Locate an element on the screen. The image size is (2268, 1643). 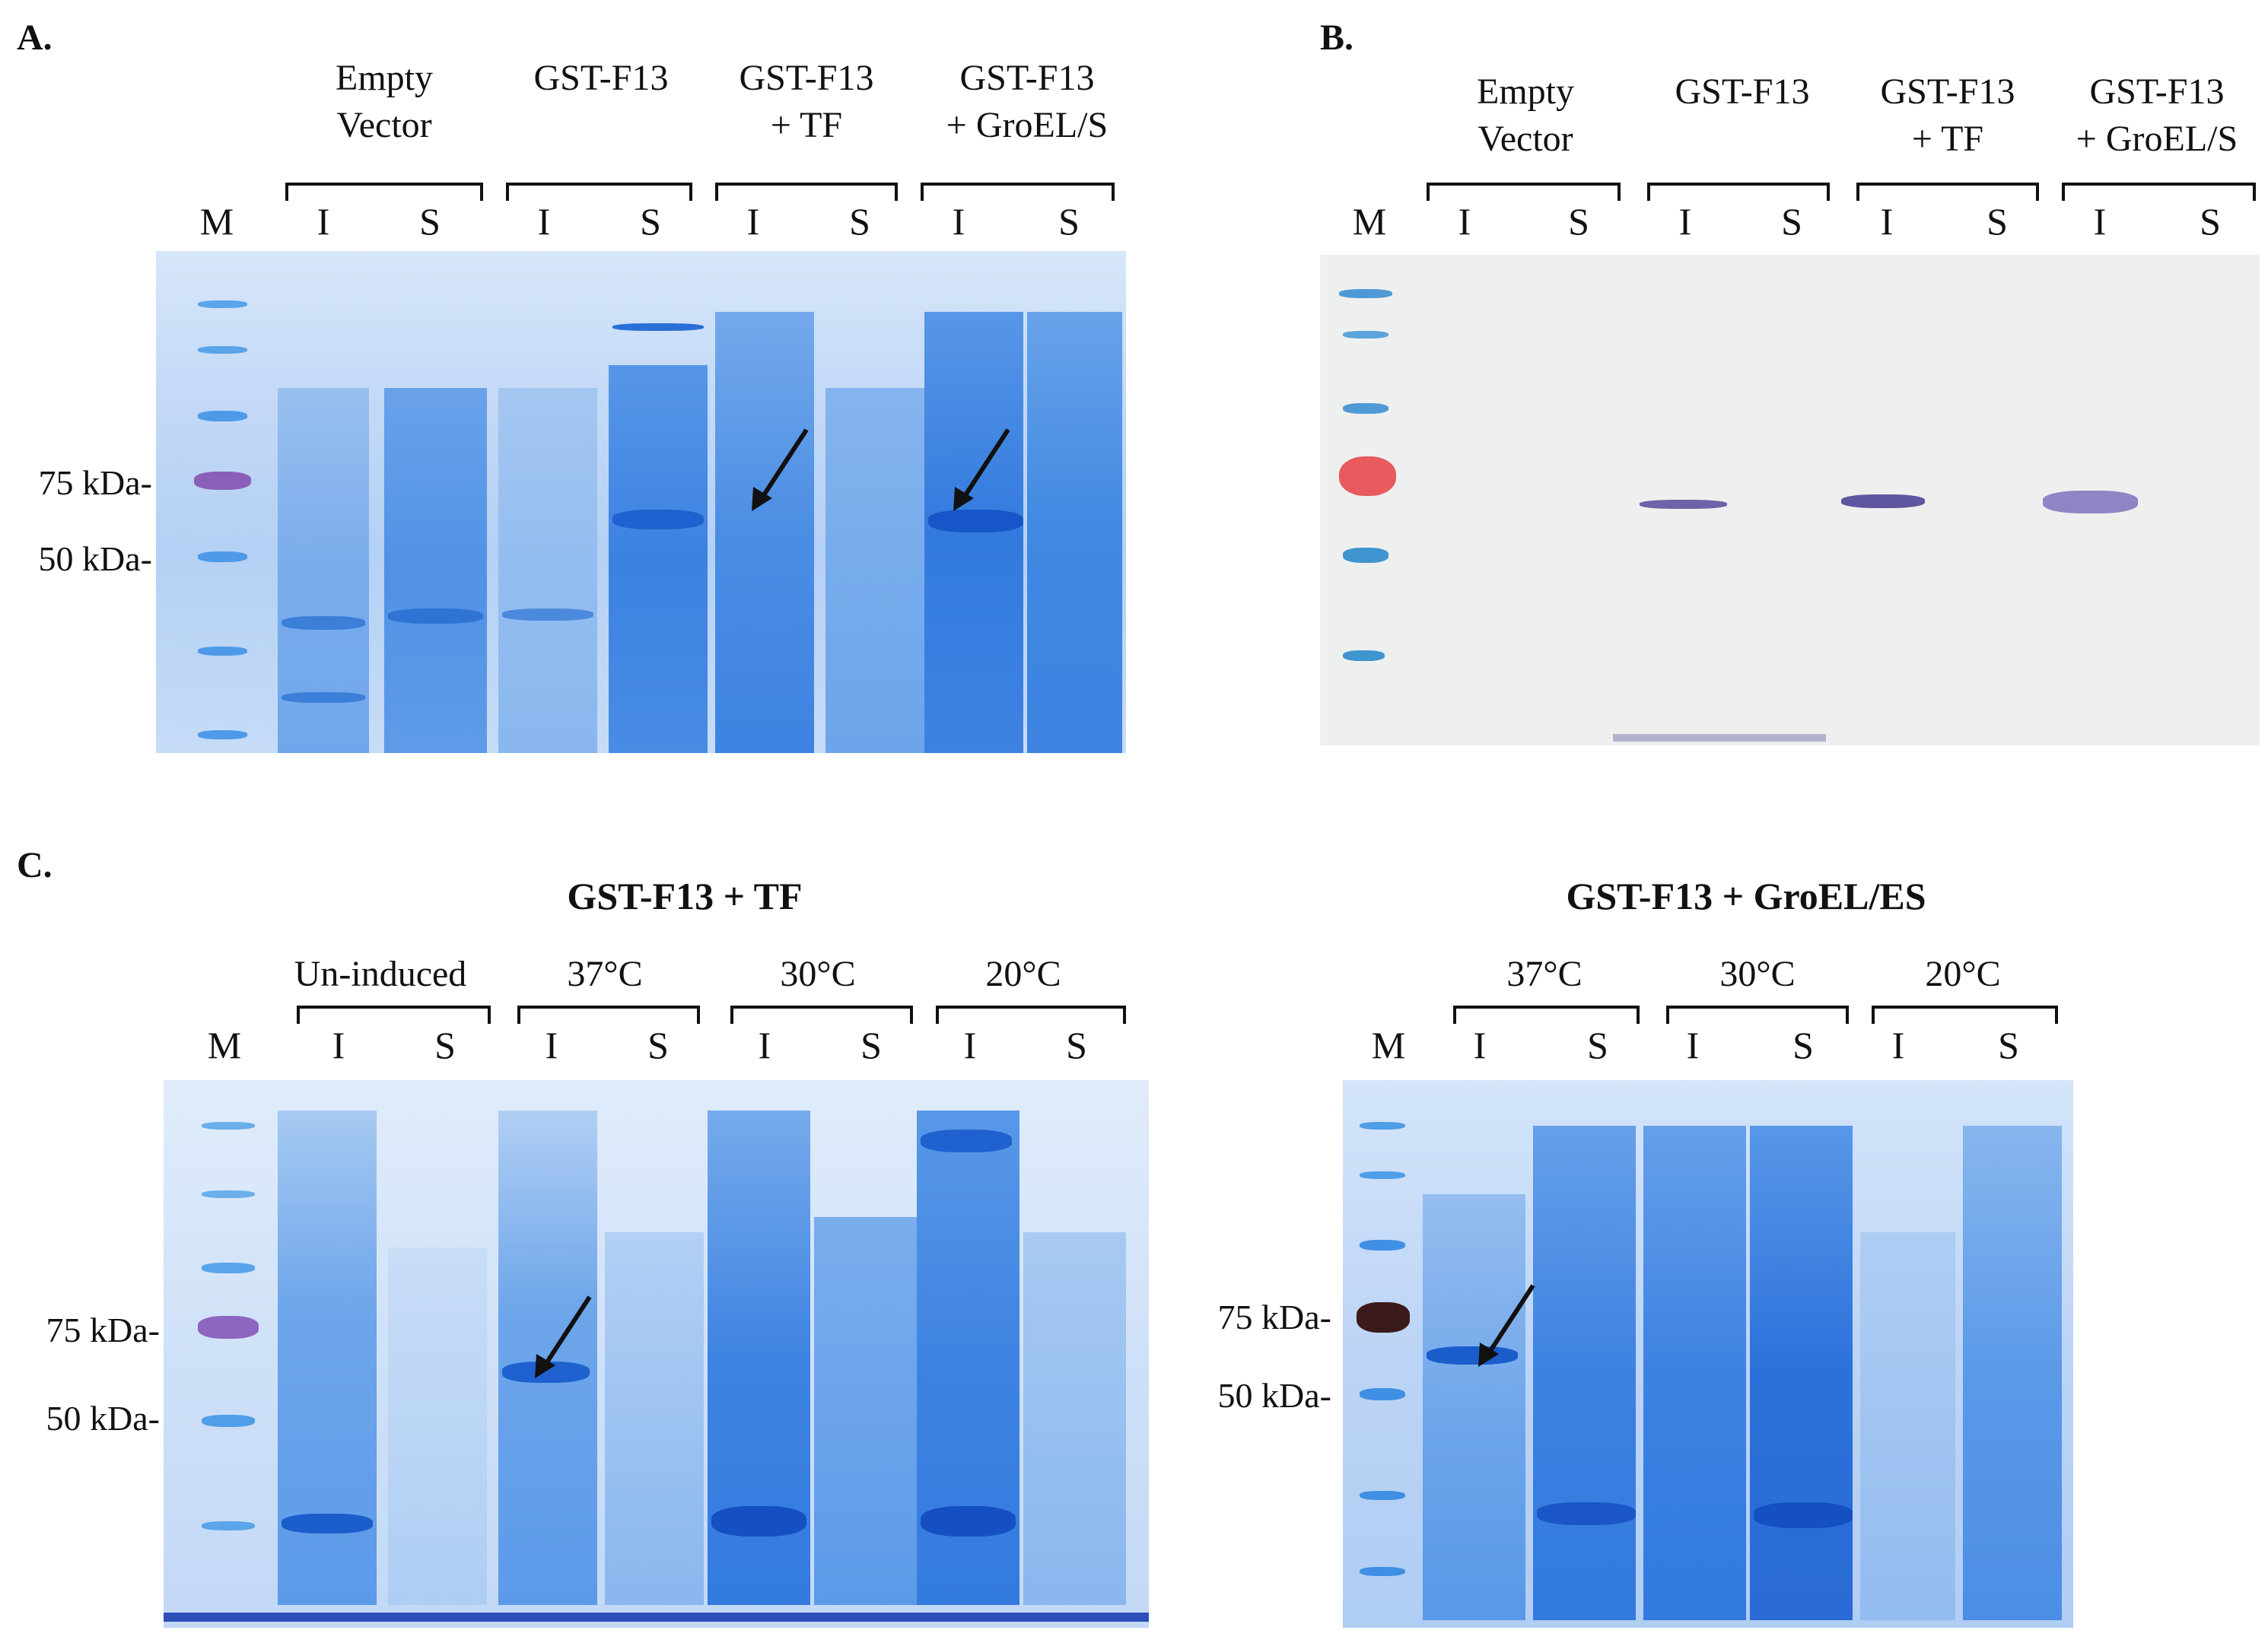
dye-front is located at coordinates (656, 1617).